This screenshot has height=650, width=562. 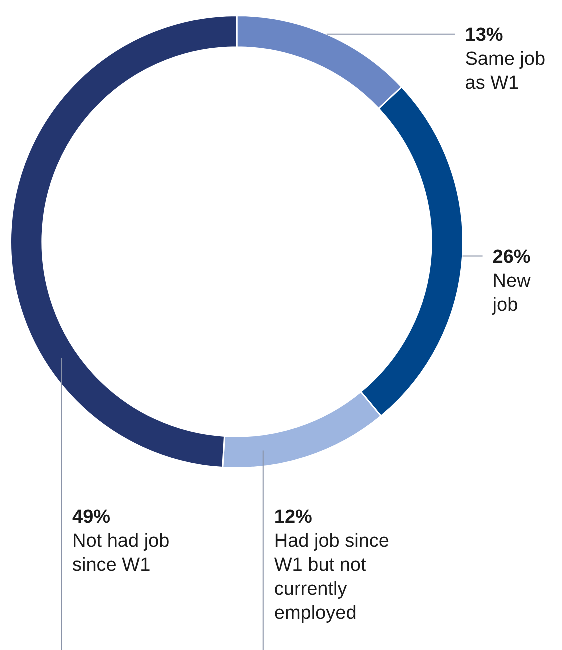 I want to click on slice-label: Had job since W1 but not currently employed, so click(x=332, y=577).